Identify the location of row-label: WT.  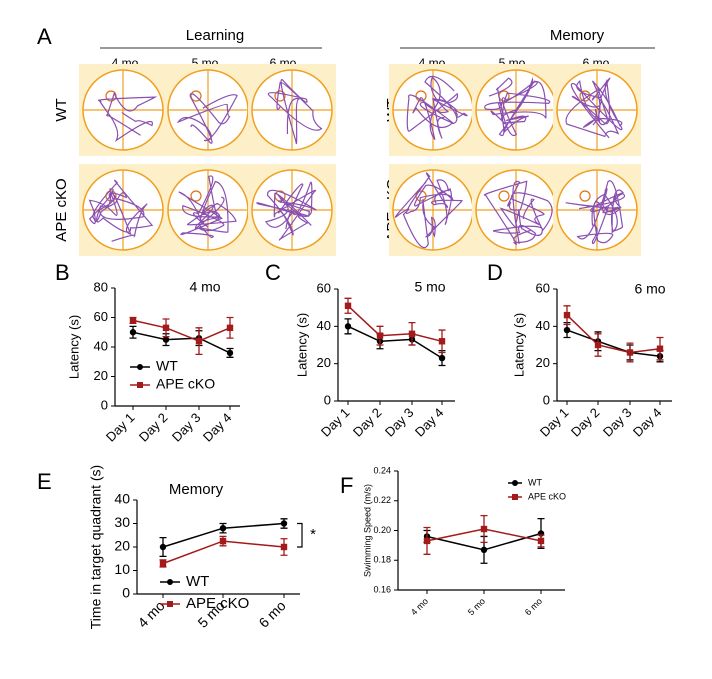
(61, 109).